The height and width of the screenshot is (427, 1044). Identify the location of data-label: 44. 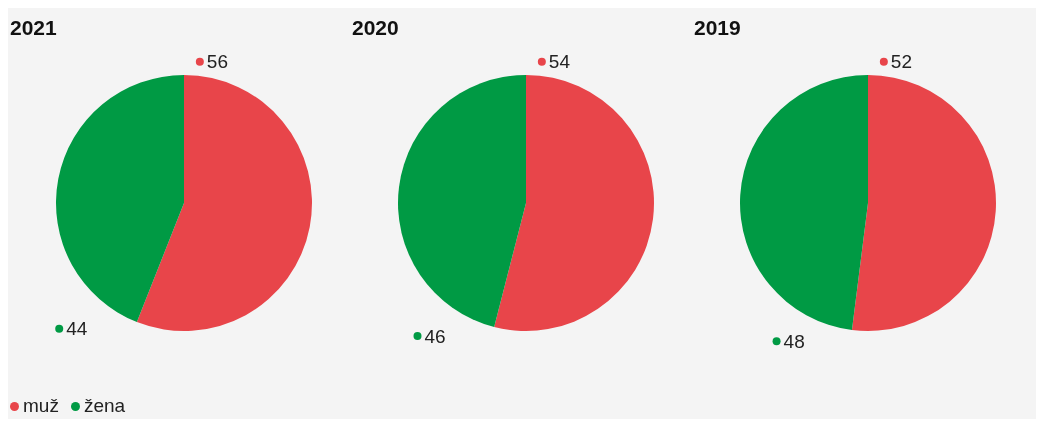
(77, 329).